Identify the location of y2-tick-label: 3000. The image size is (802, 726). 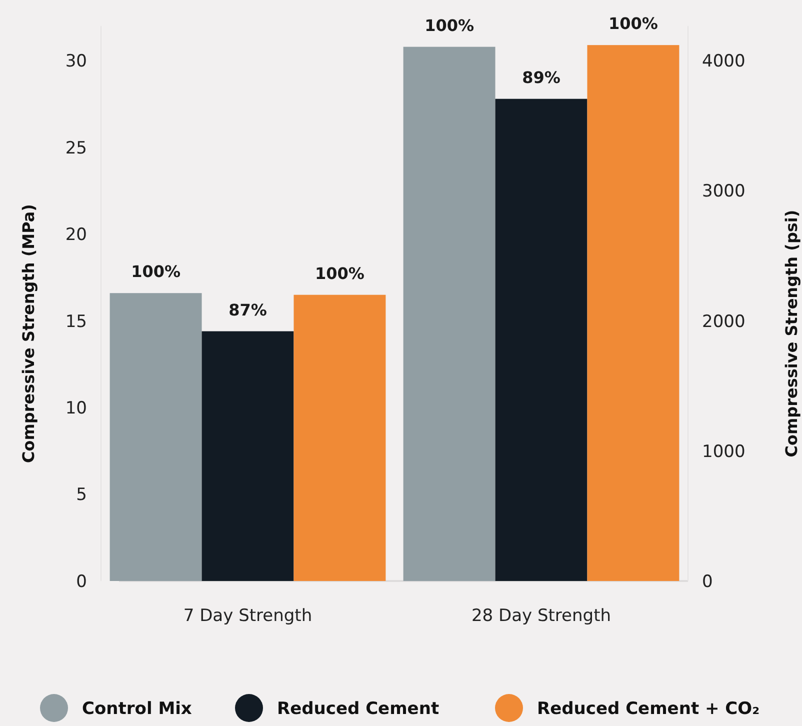
(724, 192).